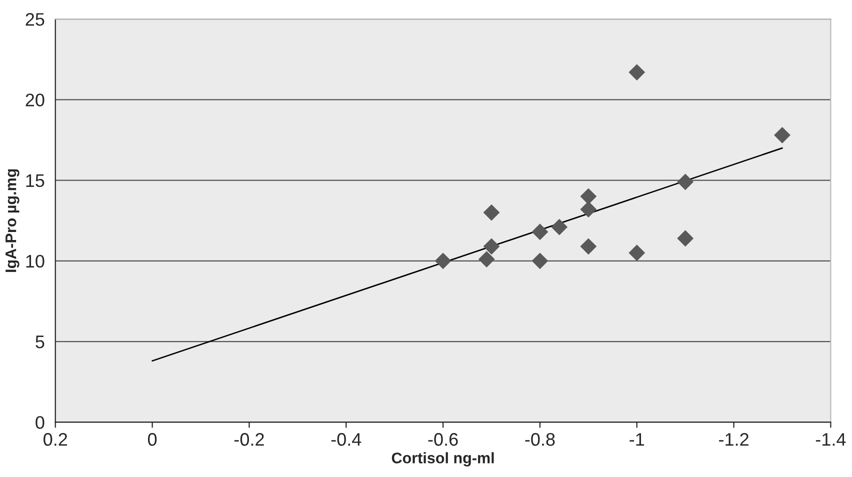  I want to click on x-tick-label: 0, so click(152, 439).